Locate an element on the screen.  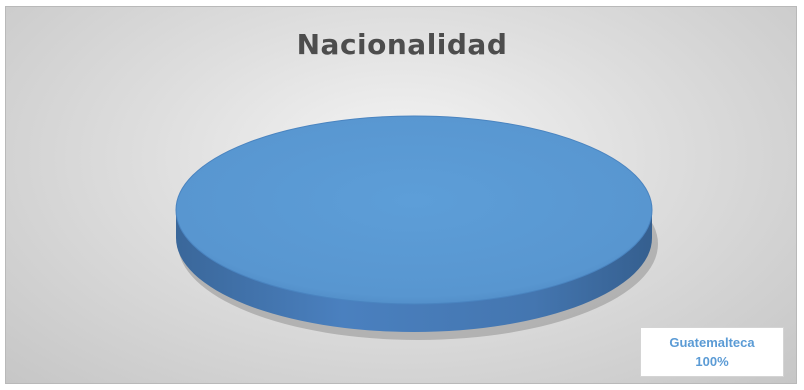
data-label-guatemalteca: Guatemalteca 100% is located at coordinates (712, 352).